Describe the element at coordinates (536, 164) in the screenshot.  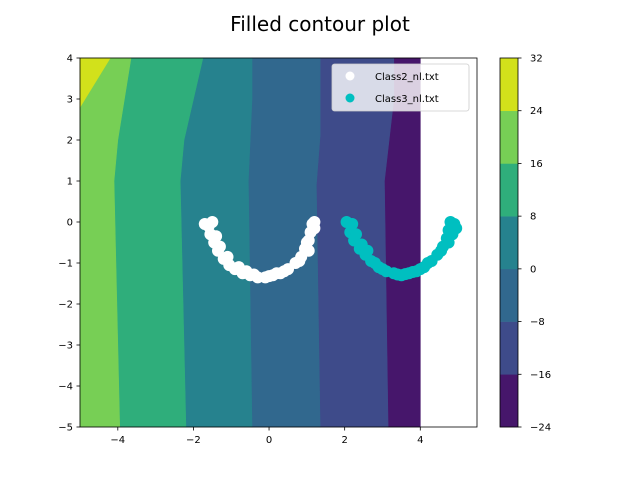
I see `colorbar-tick-label-5: 16` at that location.